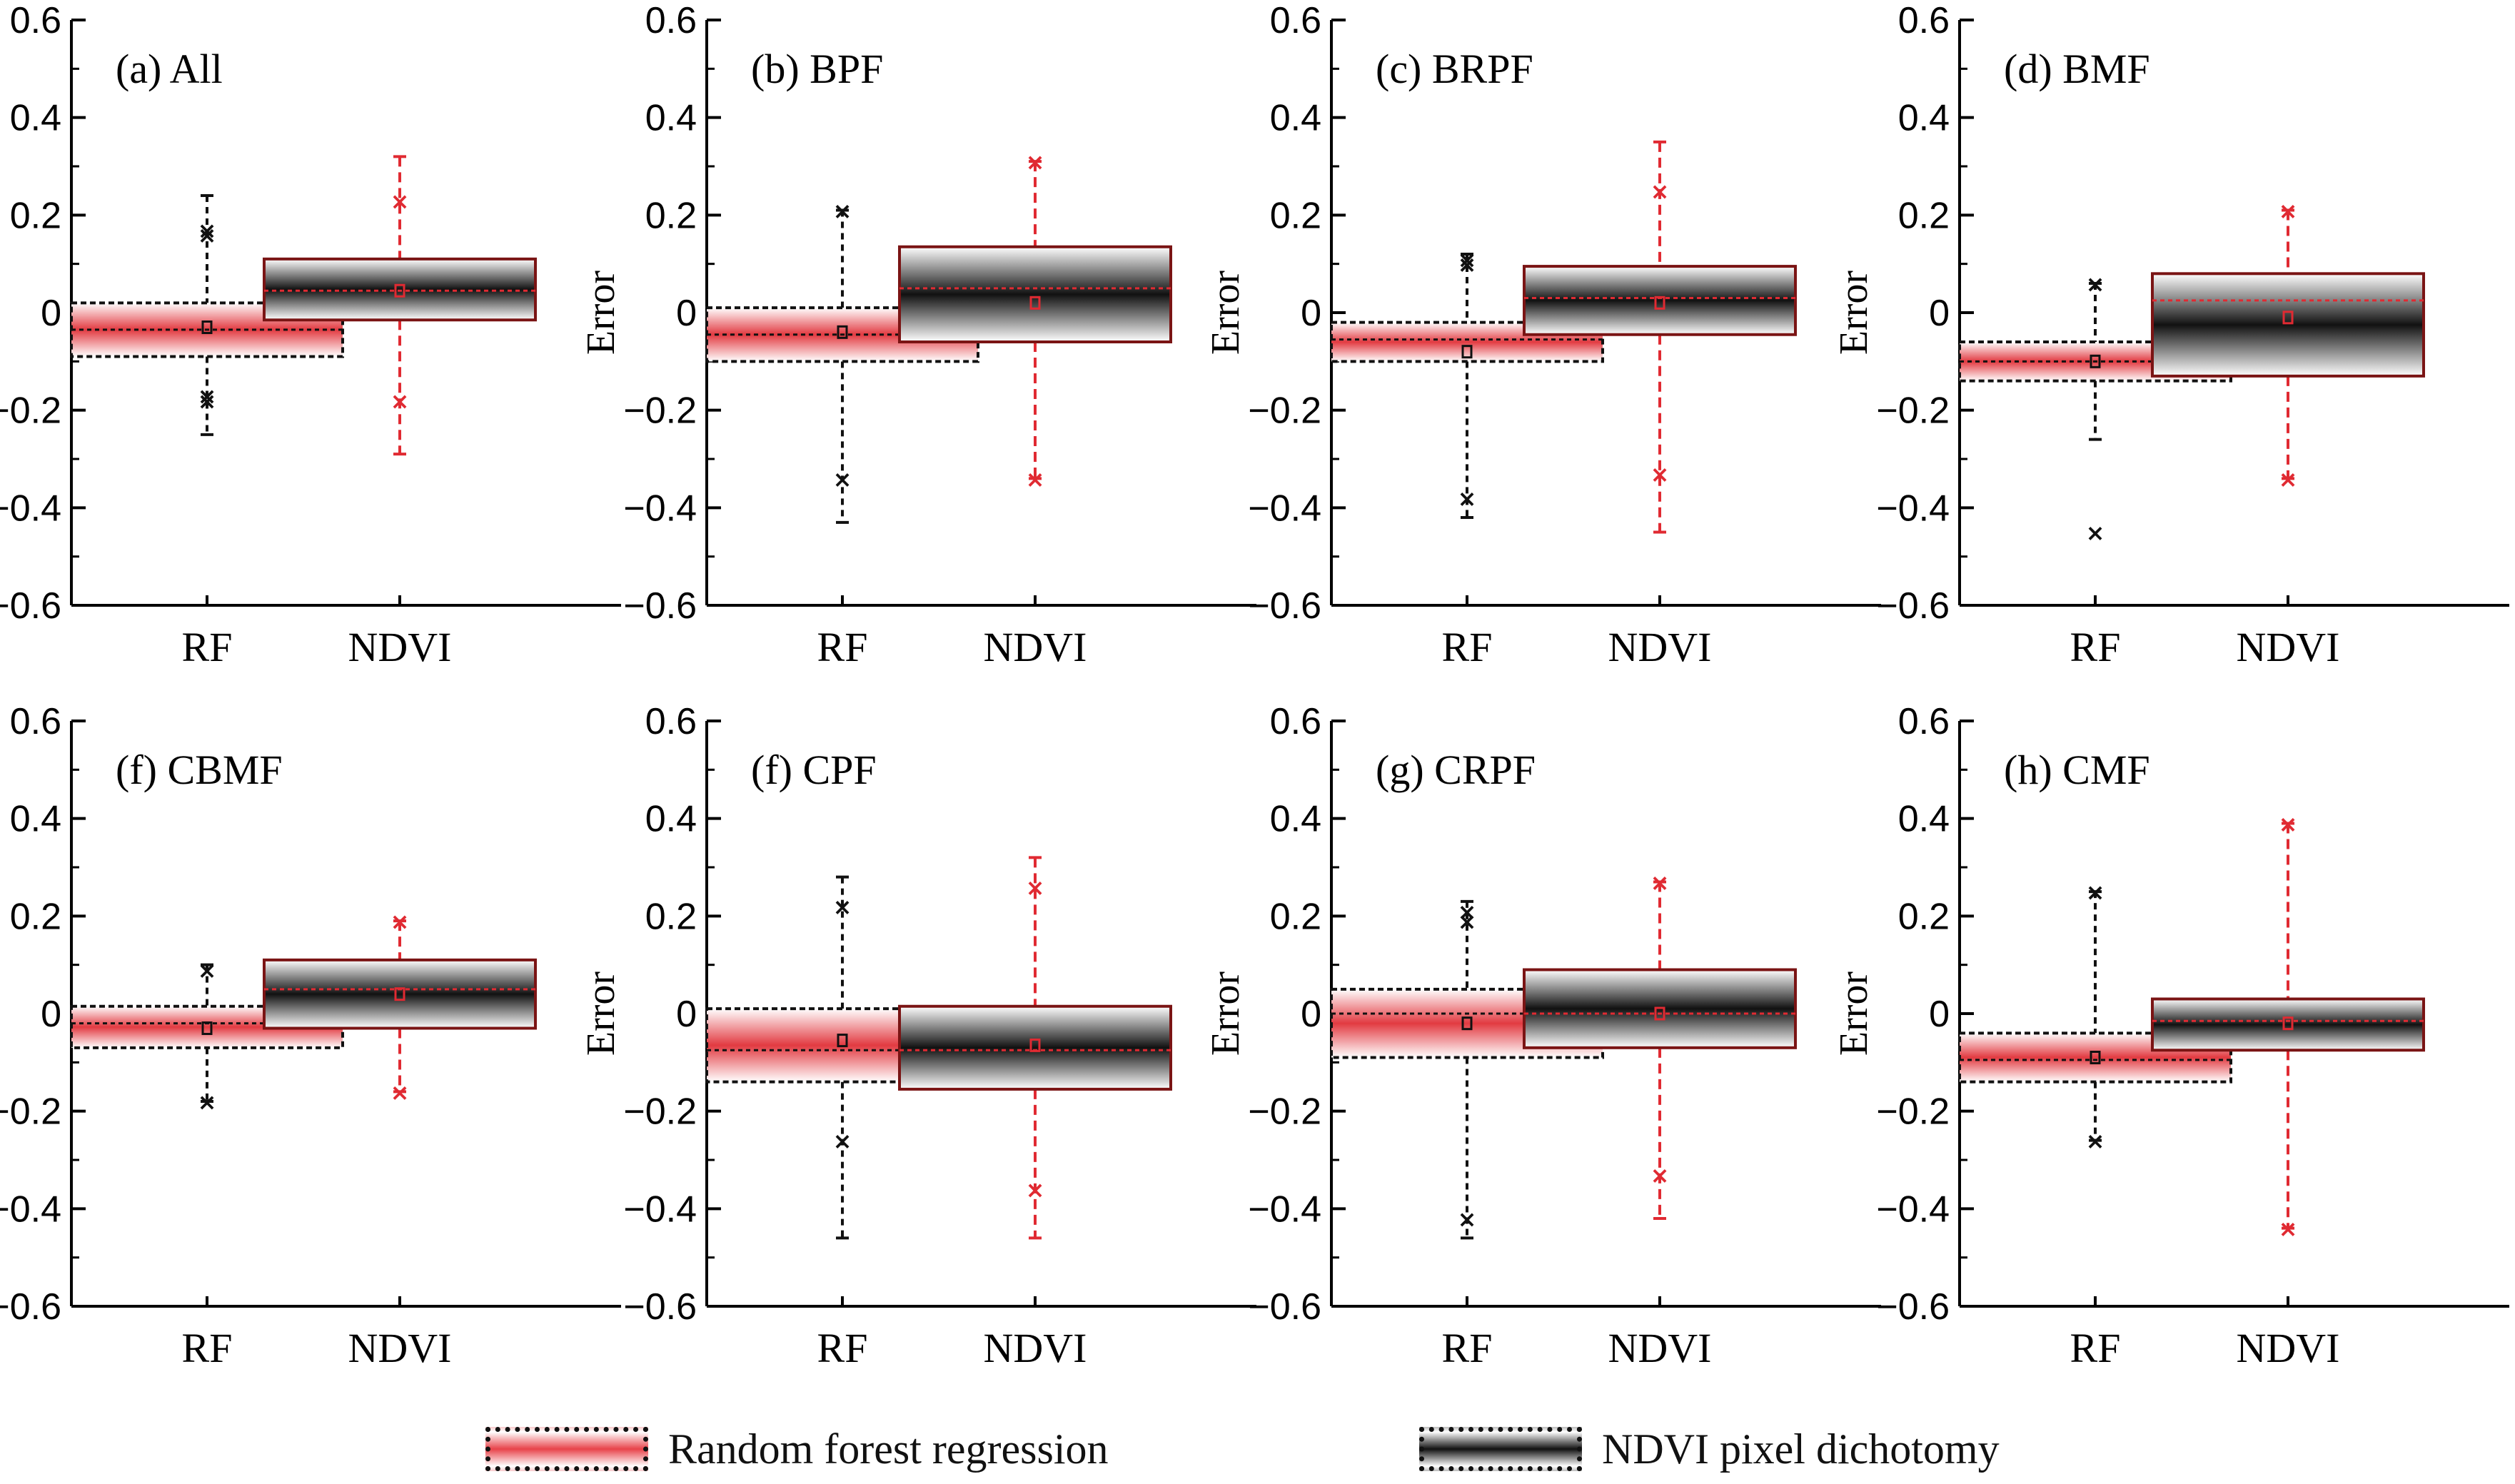 The height and width of the screenshot is (1484, 2515). I want to click on legend-item-ndvi: NDVI pixel dichotomy, so click(1709, 1449).